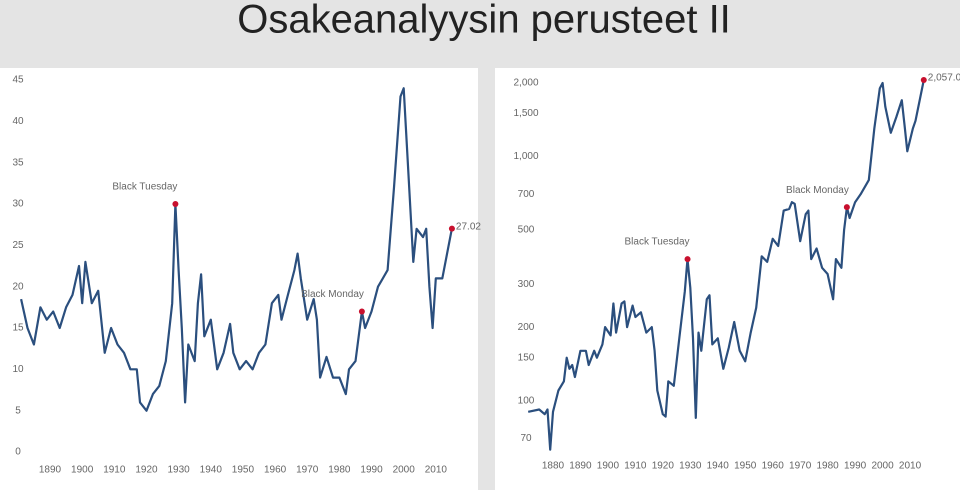  What do you see at coordinates (526, 327) in the screenshot?
I see `y-tick-label: 200` at bounding box center [526, 327].